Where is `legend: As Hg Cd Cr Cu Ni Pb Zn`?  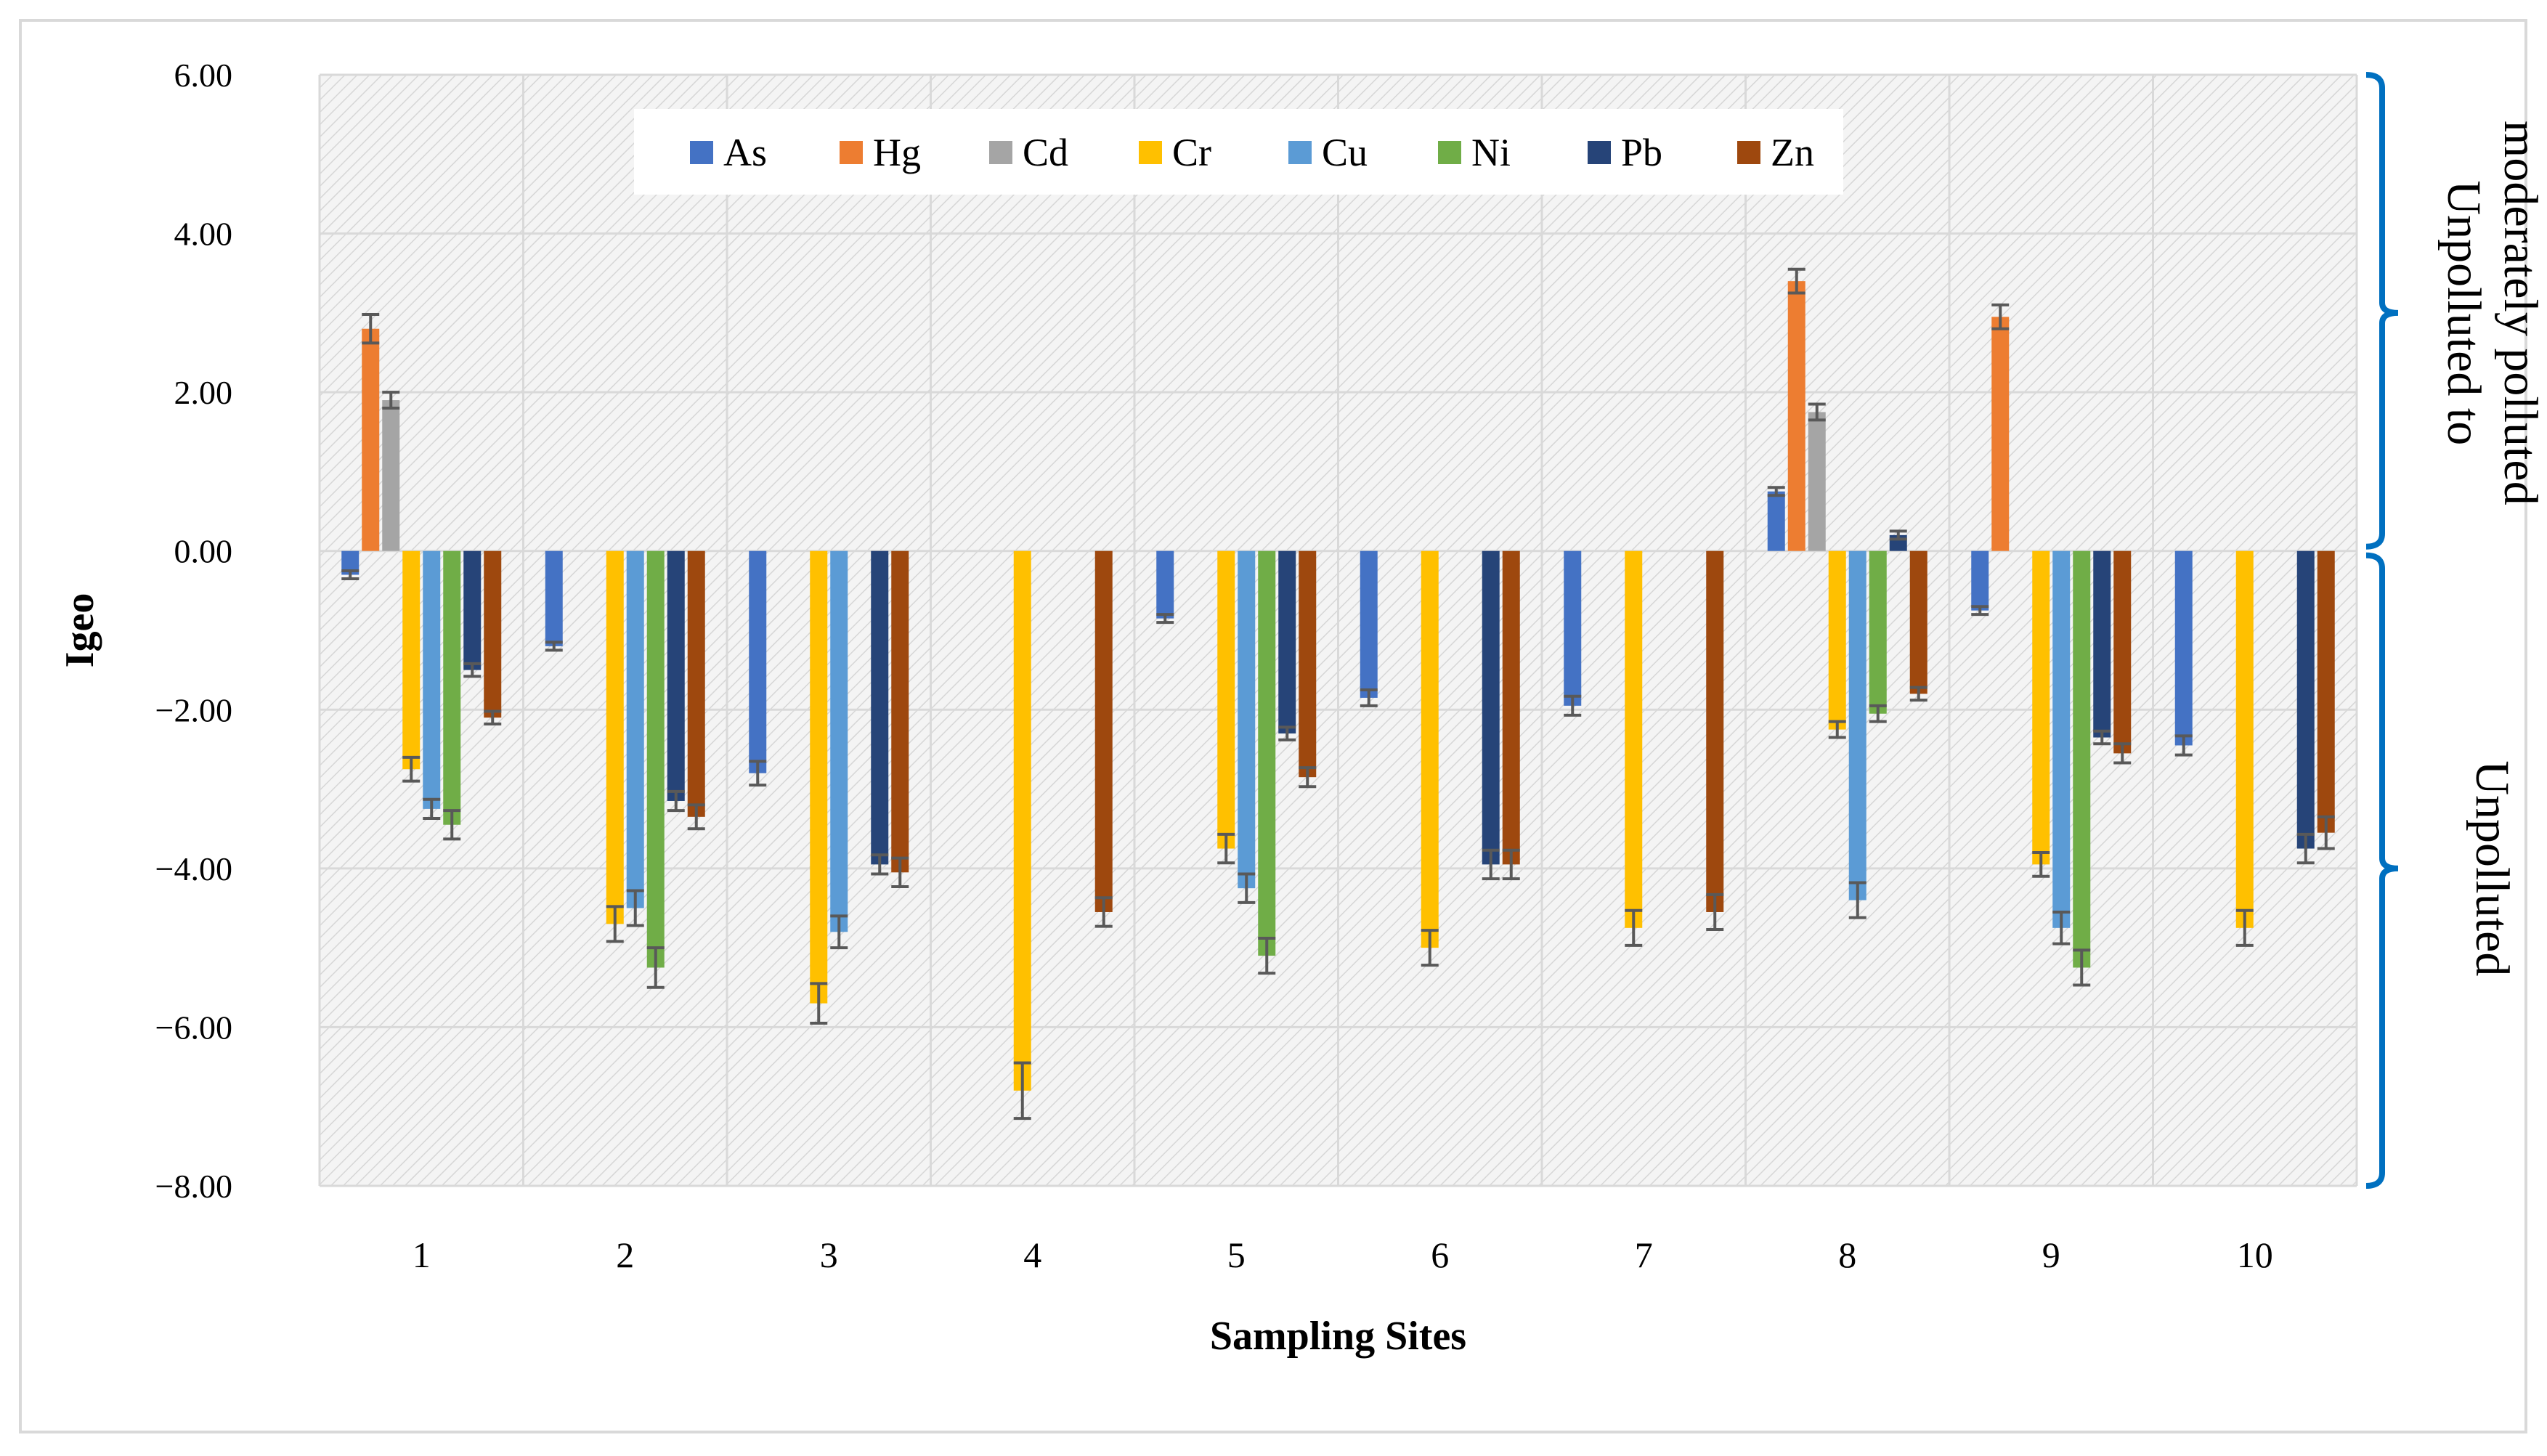 legend: As Hg Cd Cr Cu Ni Pb Zn is located at coordinates (1238, 152).